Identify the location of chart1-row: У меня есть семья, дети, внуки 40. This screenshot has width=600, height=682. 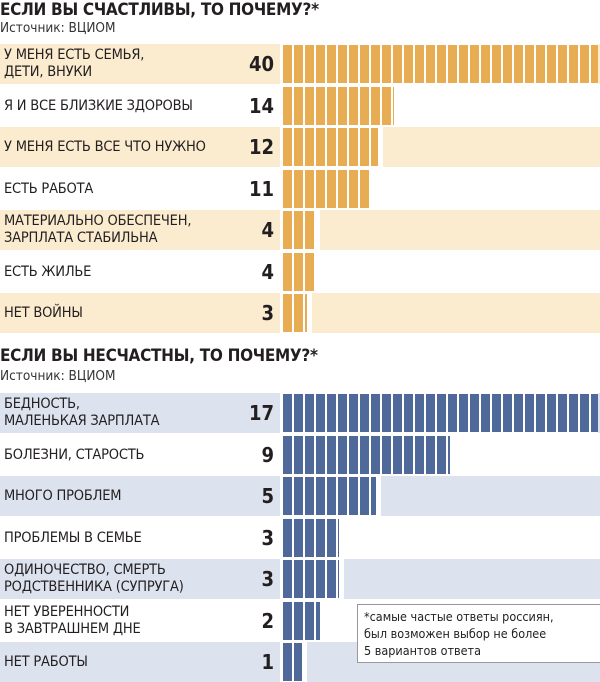
(300, 64).